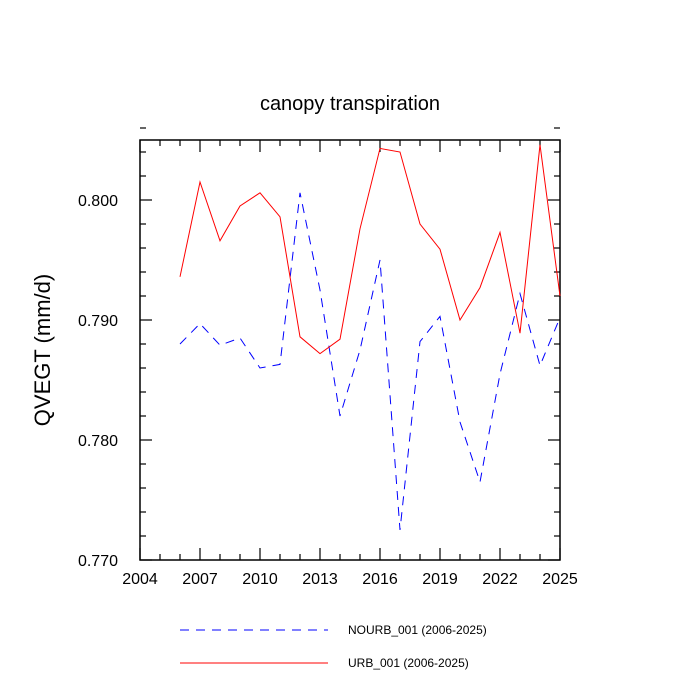 This screenshot has width=700, height=700. Describe the element at coordinates (98, 201) in the screenshot. I see `y-tick-label: 0.800` at that location.